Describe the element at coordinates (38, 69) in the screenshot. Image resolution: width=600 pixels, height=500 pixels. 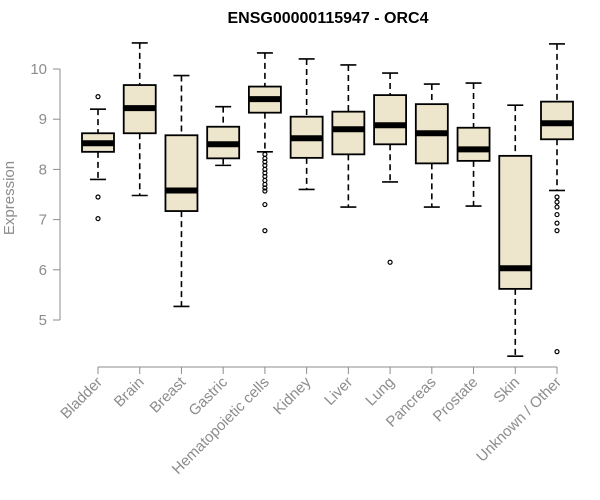
I see `y-tick-label: 10` at that location.